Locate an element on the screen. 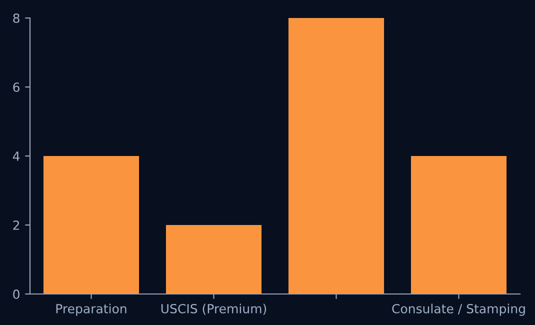 The width and height of the screenshot is (535, 325). y-tick-label: 4 is located at coordinates (16, 156).